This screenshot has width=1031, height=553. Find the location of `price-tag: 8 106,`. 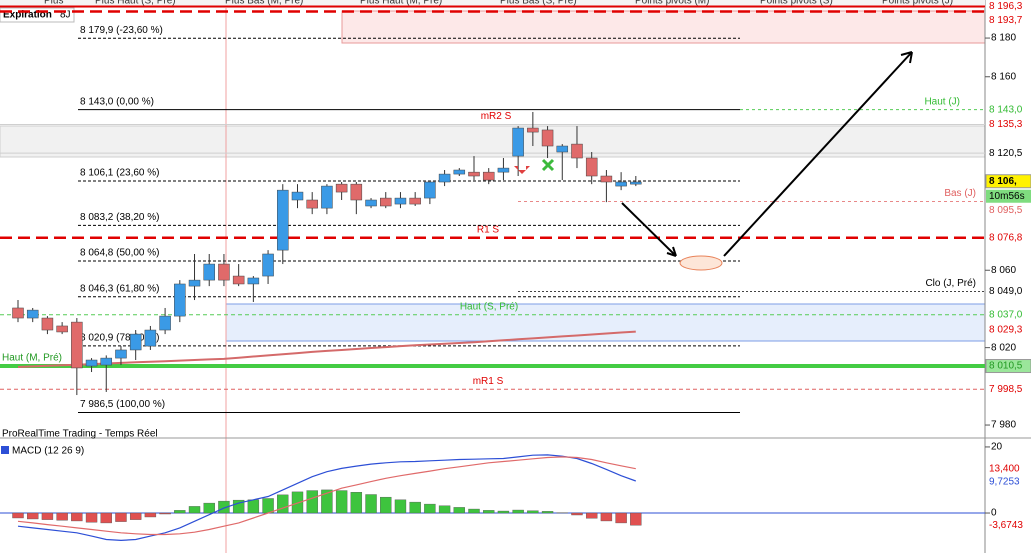

price-tag: 8 106, is located at coordinates (1003, 181).